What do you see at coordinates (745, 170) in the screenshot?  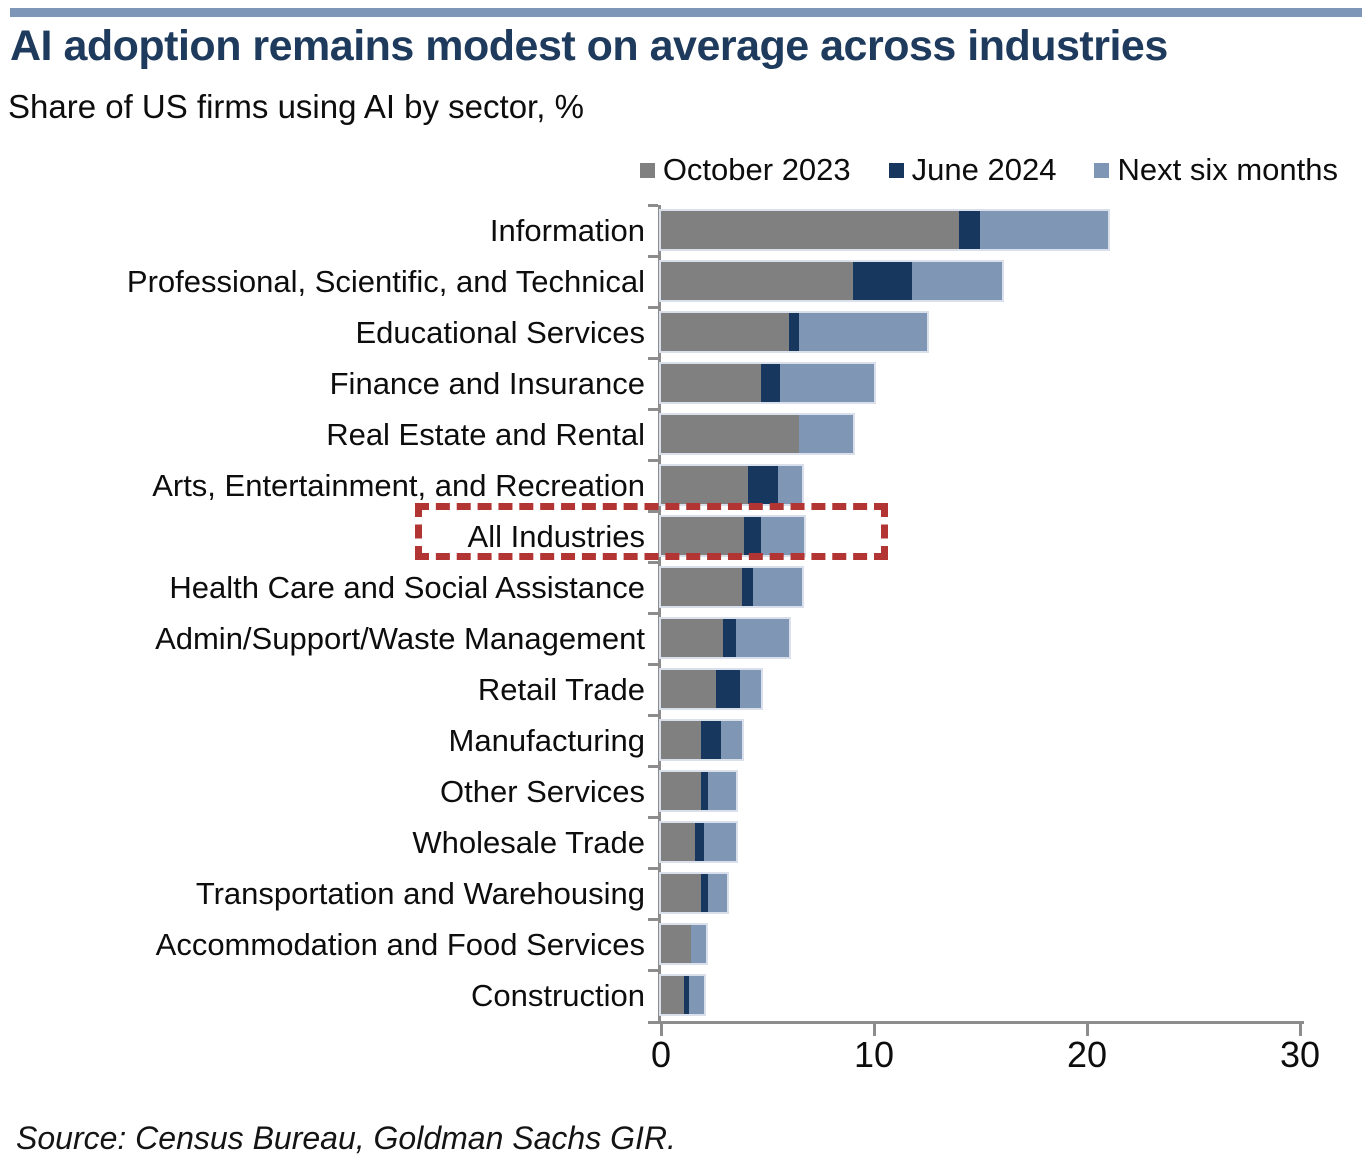 I see `legend-item: October 2023` at bounding box center [745, 170].